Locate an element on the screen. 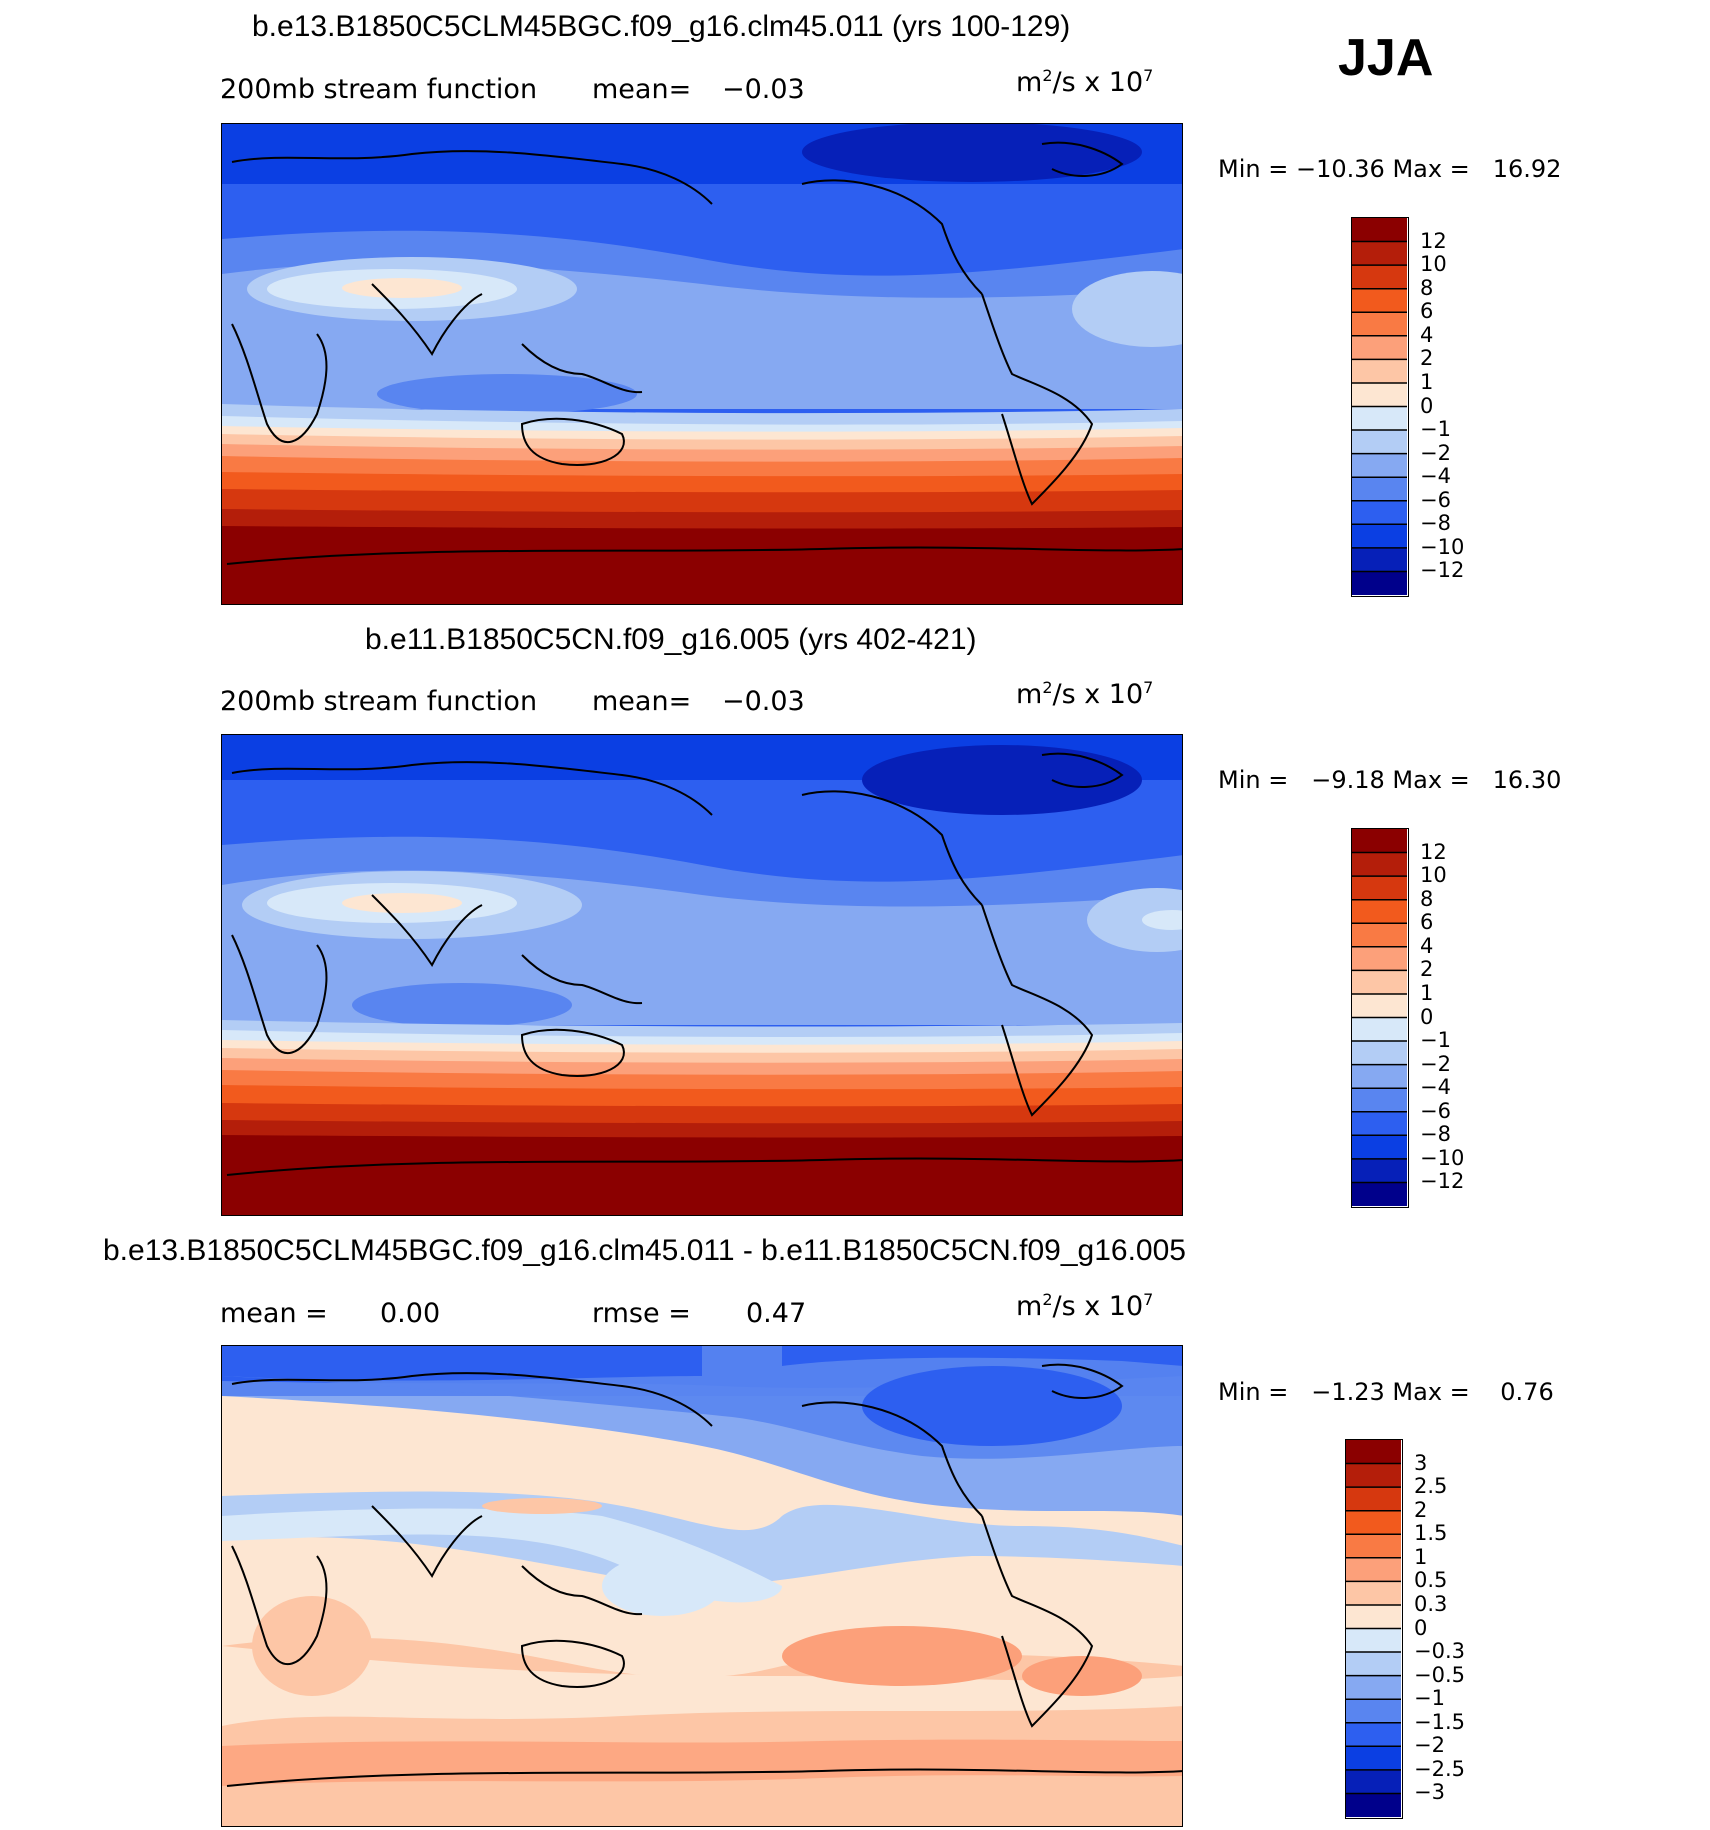  panel-2-mean-value: −0.03 is located at coordinates (763, 701).